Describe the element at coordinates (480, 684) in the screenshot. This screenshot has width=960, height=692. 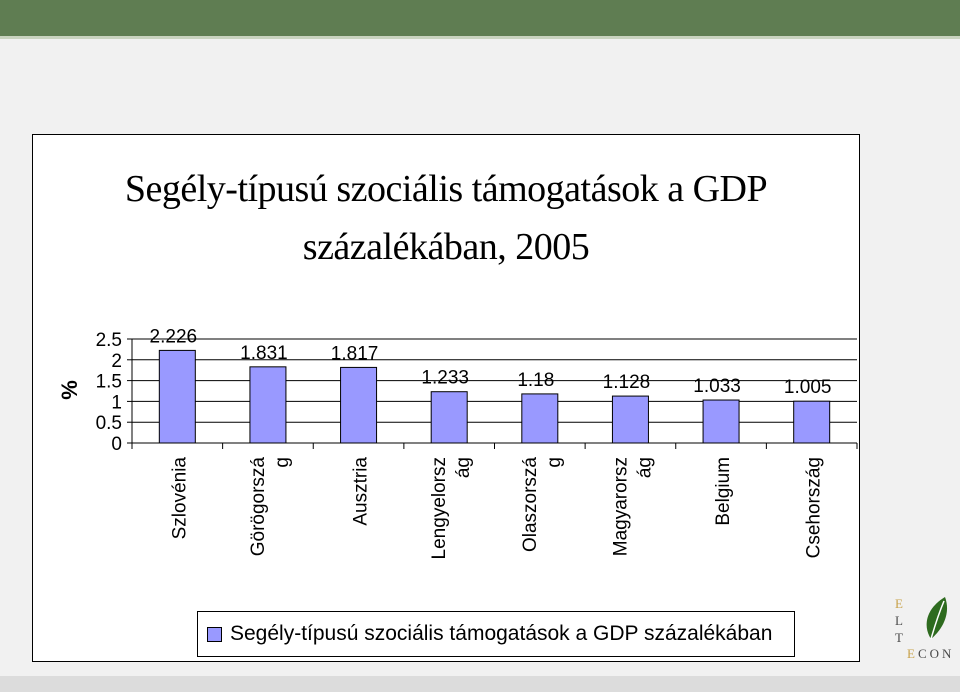
I see `footer-band` at that location.